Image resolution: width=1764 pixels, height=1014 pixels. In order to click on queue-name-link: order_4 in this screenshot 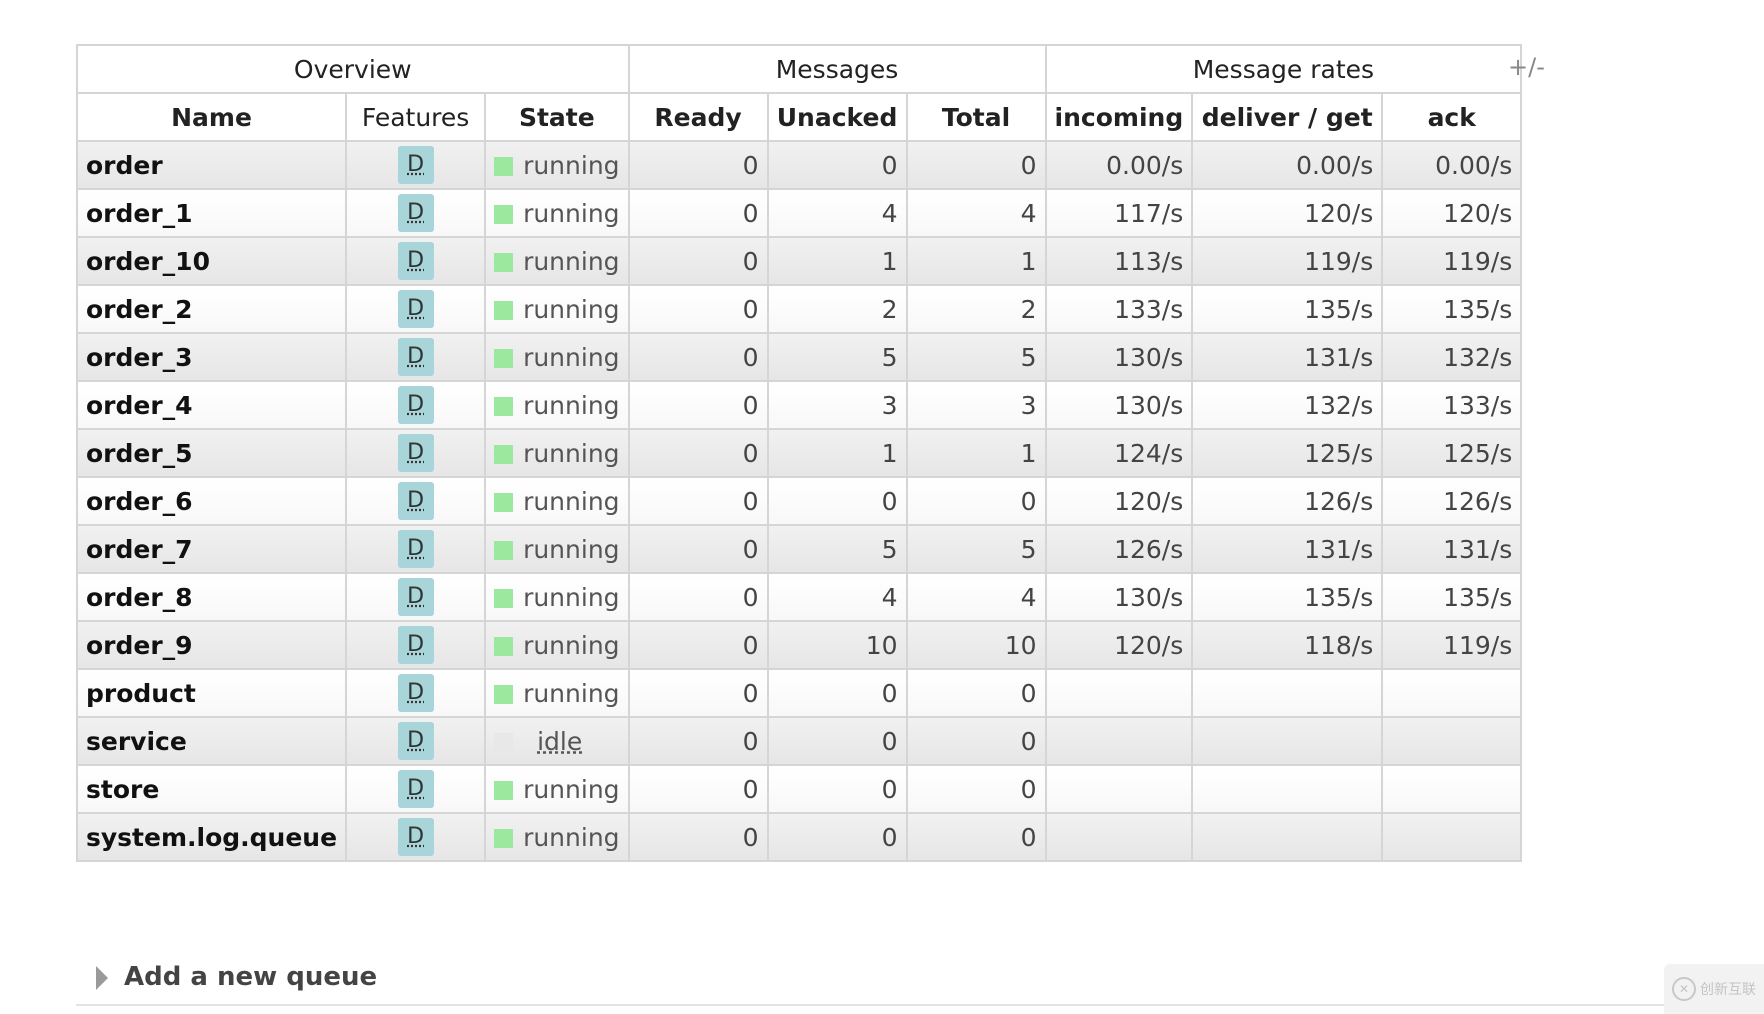, I will do `click(211, 405)`.